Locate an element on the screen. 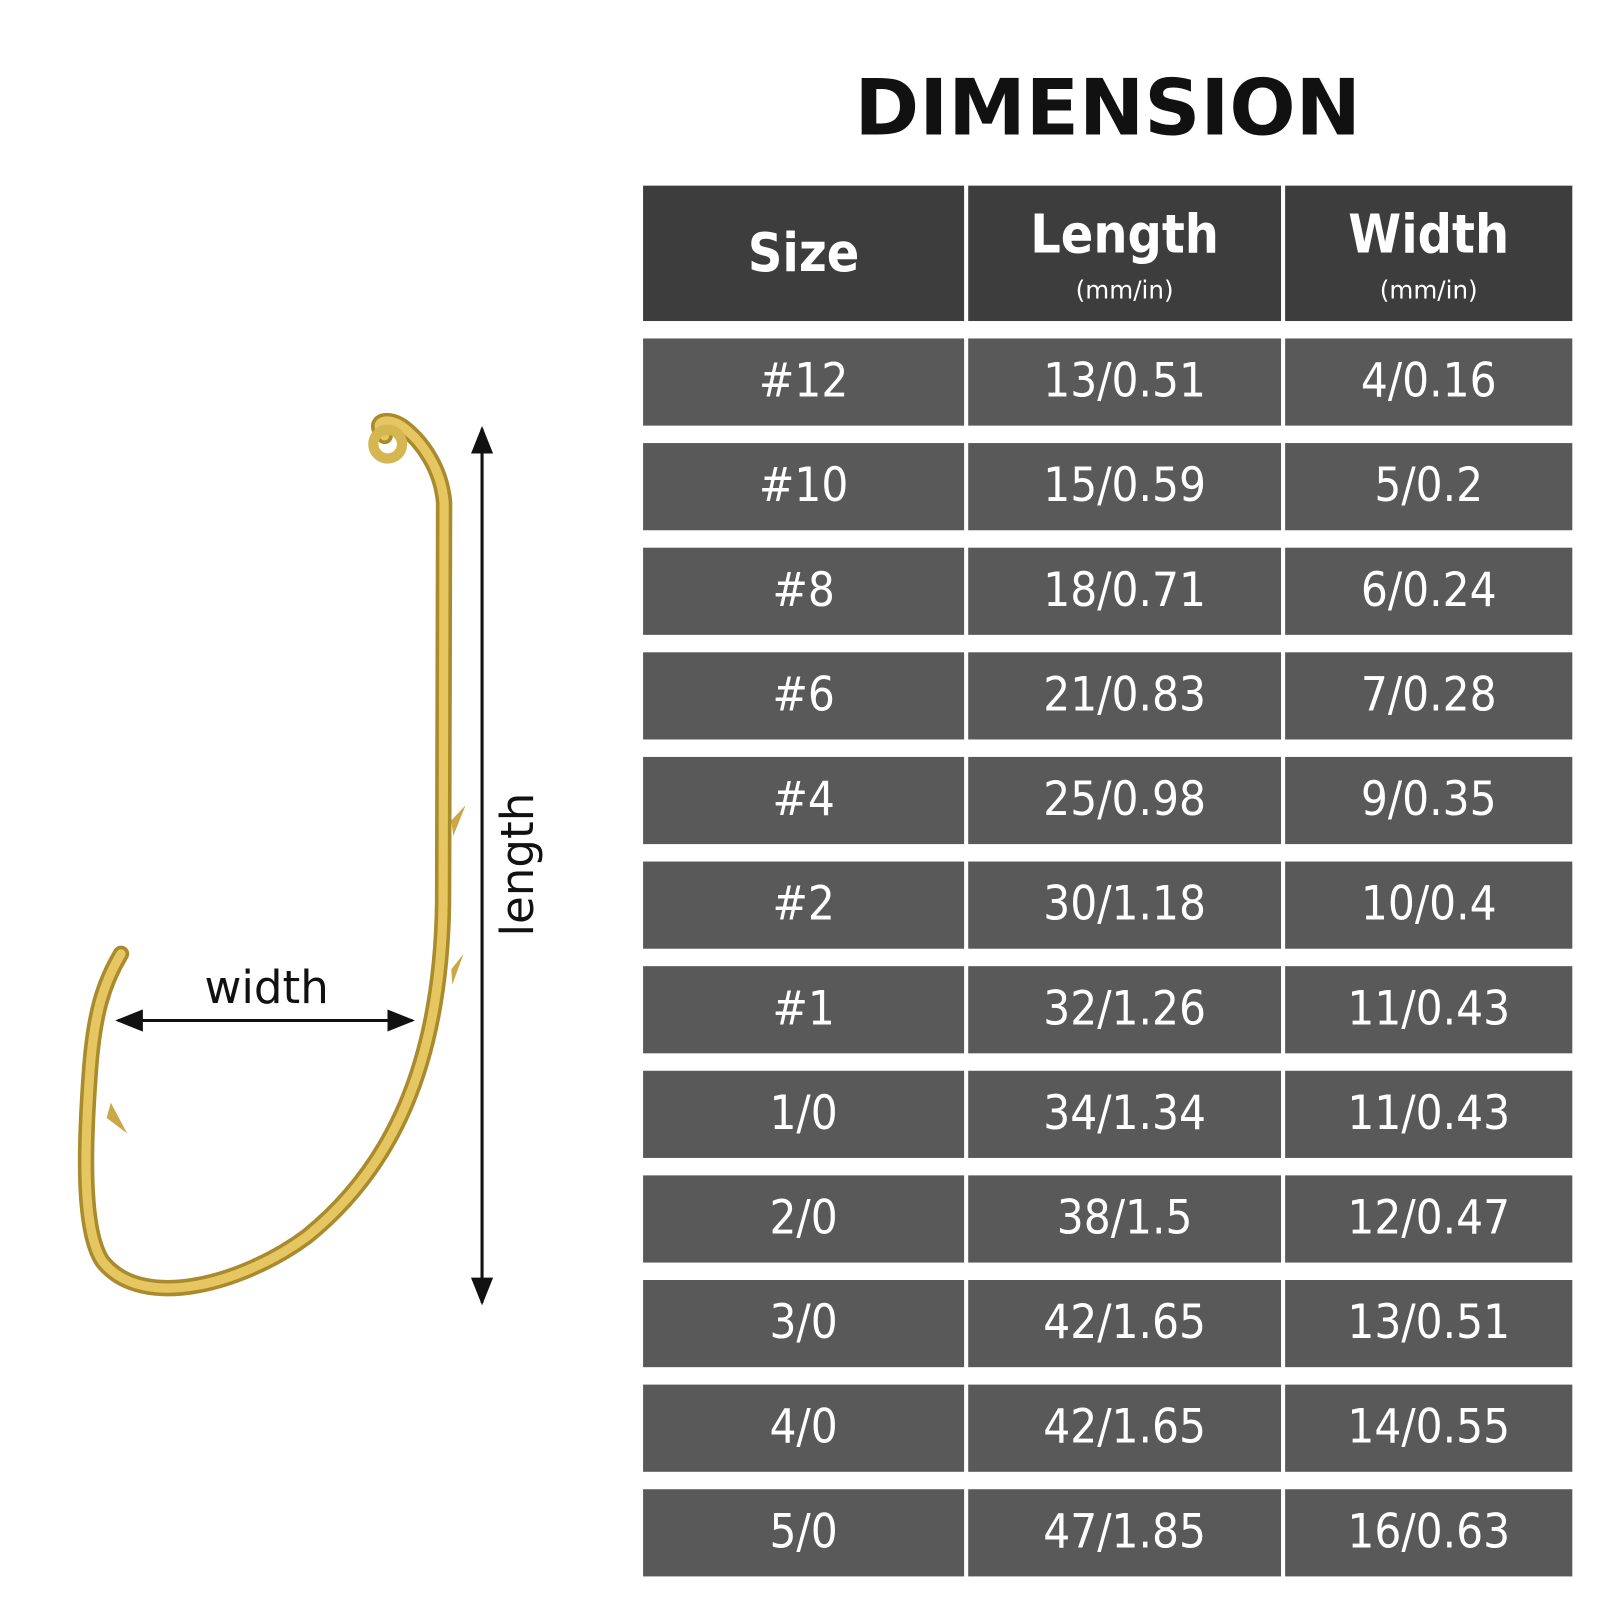  title: DIMENSION is located at coordinates (1108, 108).